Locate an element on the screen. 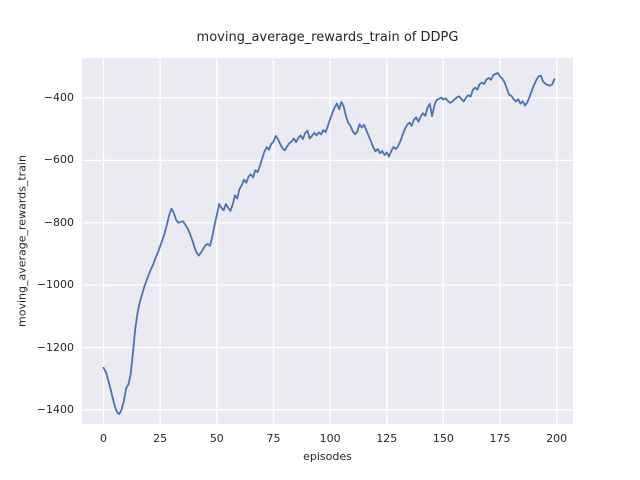 The width and height of the screenshot is (640, 480). y-axis-label: moving_average_rewards_train is located at coordinates (22, 241).